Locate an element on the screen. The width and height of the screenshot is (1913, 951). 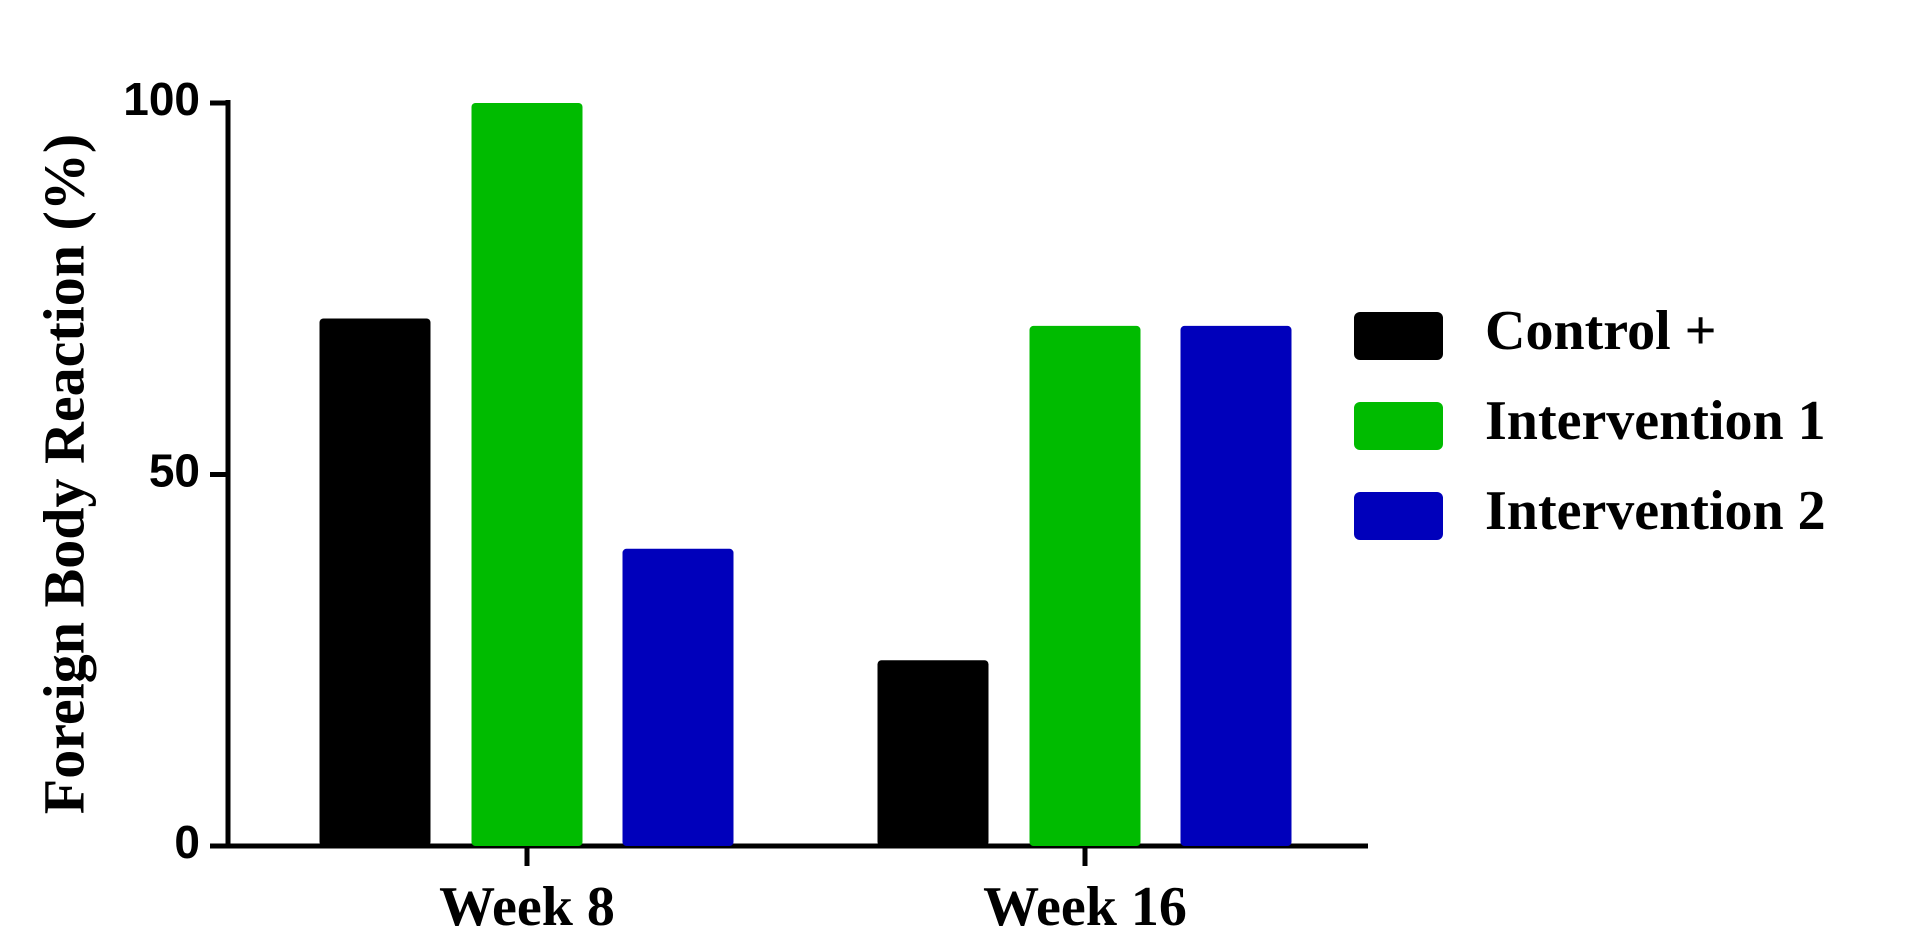
x-tick-label: Week 8 is located at coordinates (527, 907).